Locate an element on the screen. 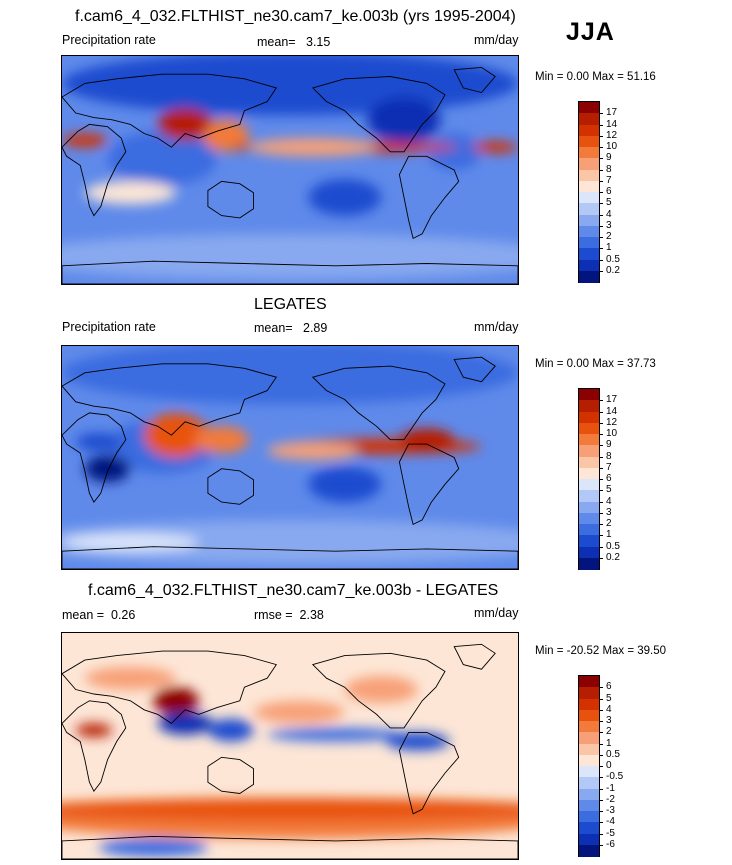 This screenshot has width=732, height=865. colorbar-tick-label: 4 is located at coordinates (609, 501).